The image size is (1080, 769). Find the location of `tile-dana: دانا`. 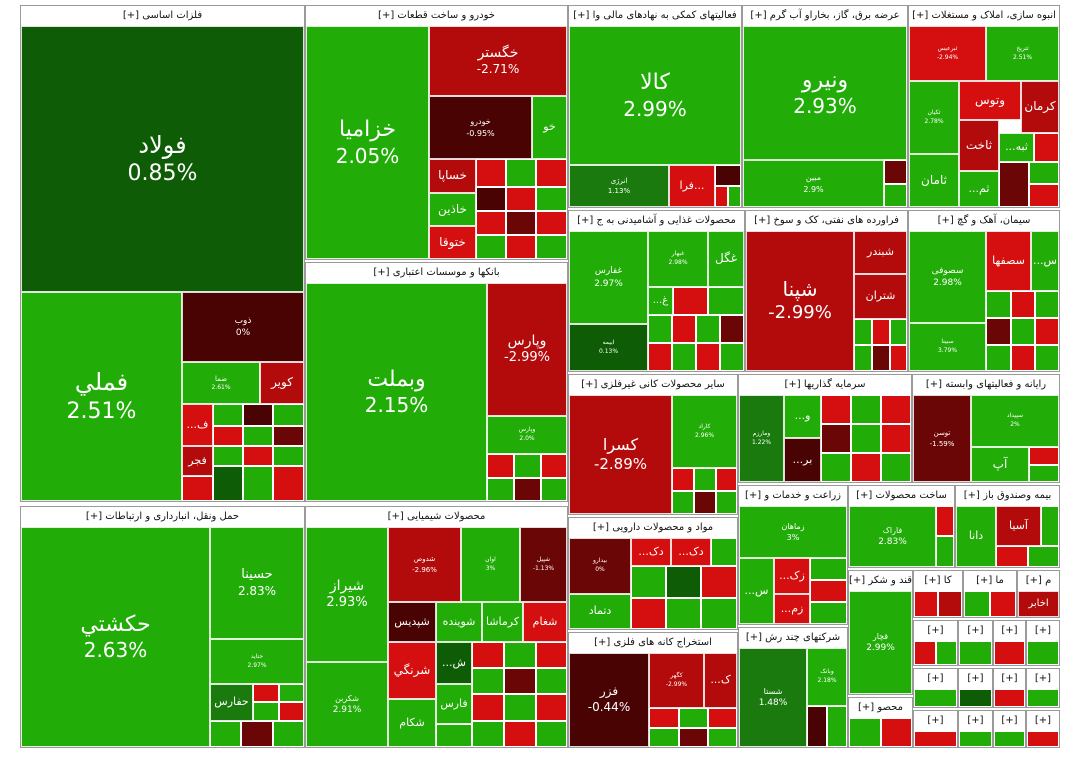

tile-dana: دانا is located at coordinates (976, 536).